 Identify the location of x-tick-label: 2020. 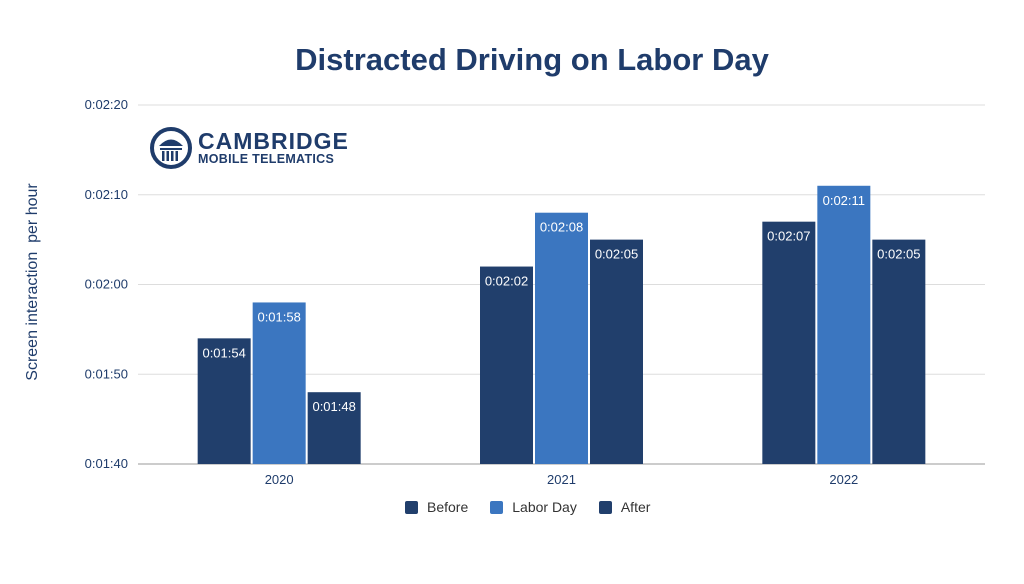
(279, 479).